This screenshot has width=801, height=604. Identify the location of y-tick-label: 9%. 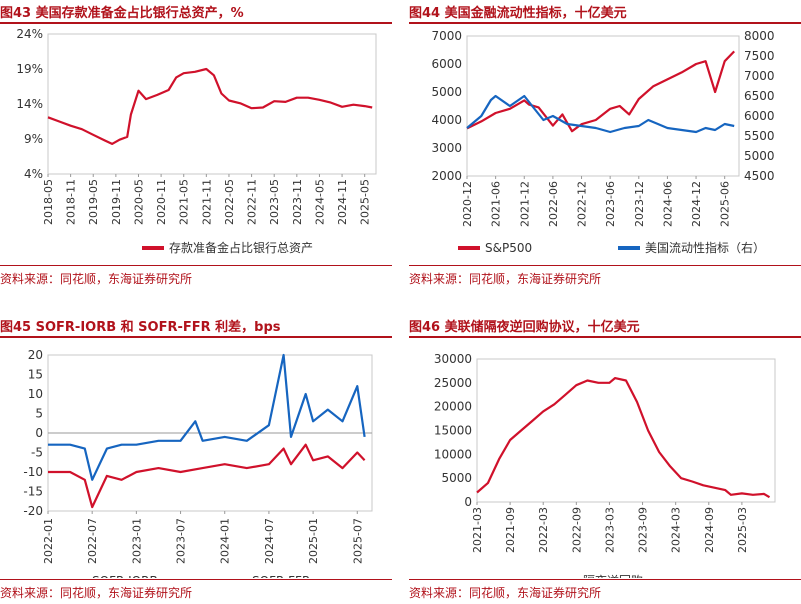
(33, 139).